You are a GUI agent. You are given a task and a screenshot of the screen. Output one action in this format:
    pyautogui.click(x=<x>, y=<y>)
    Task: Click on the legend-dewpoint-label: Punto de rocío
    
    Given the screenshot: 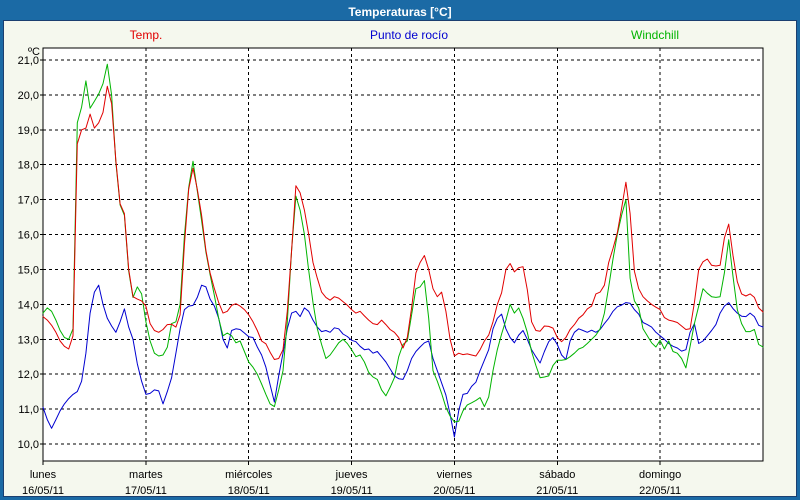 What is the action you would take?
    pyautogui.click(x=409, y=35)
    